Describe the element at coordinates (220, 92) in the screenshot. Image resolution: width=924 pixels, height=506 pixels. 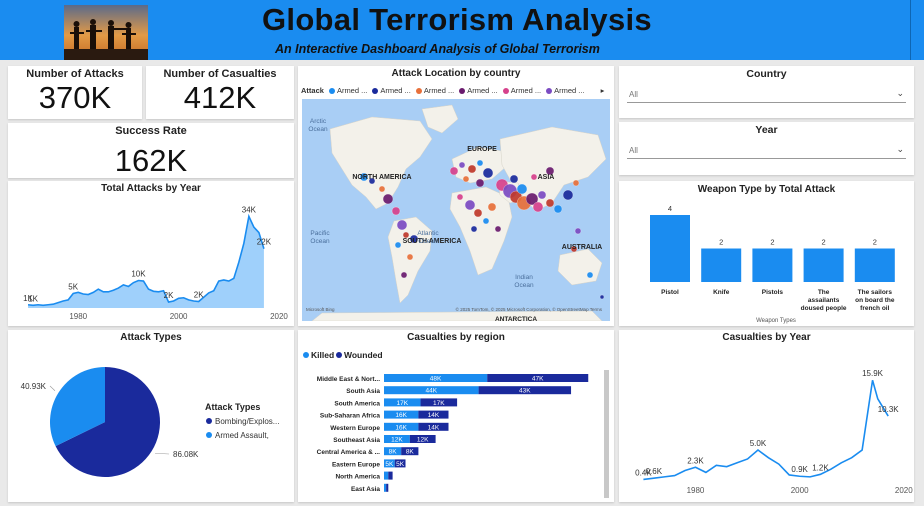
I see `kpi-casualties-card: Number of Casualties 412K` at that location.